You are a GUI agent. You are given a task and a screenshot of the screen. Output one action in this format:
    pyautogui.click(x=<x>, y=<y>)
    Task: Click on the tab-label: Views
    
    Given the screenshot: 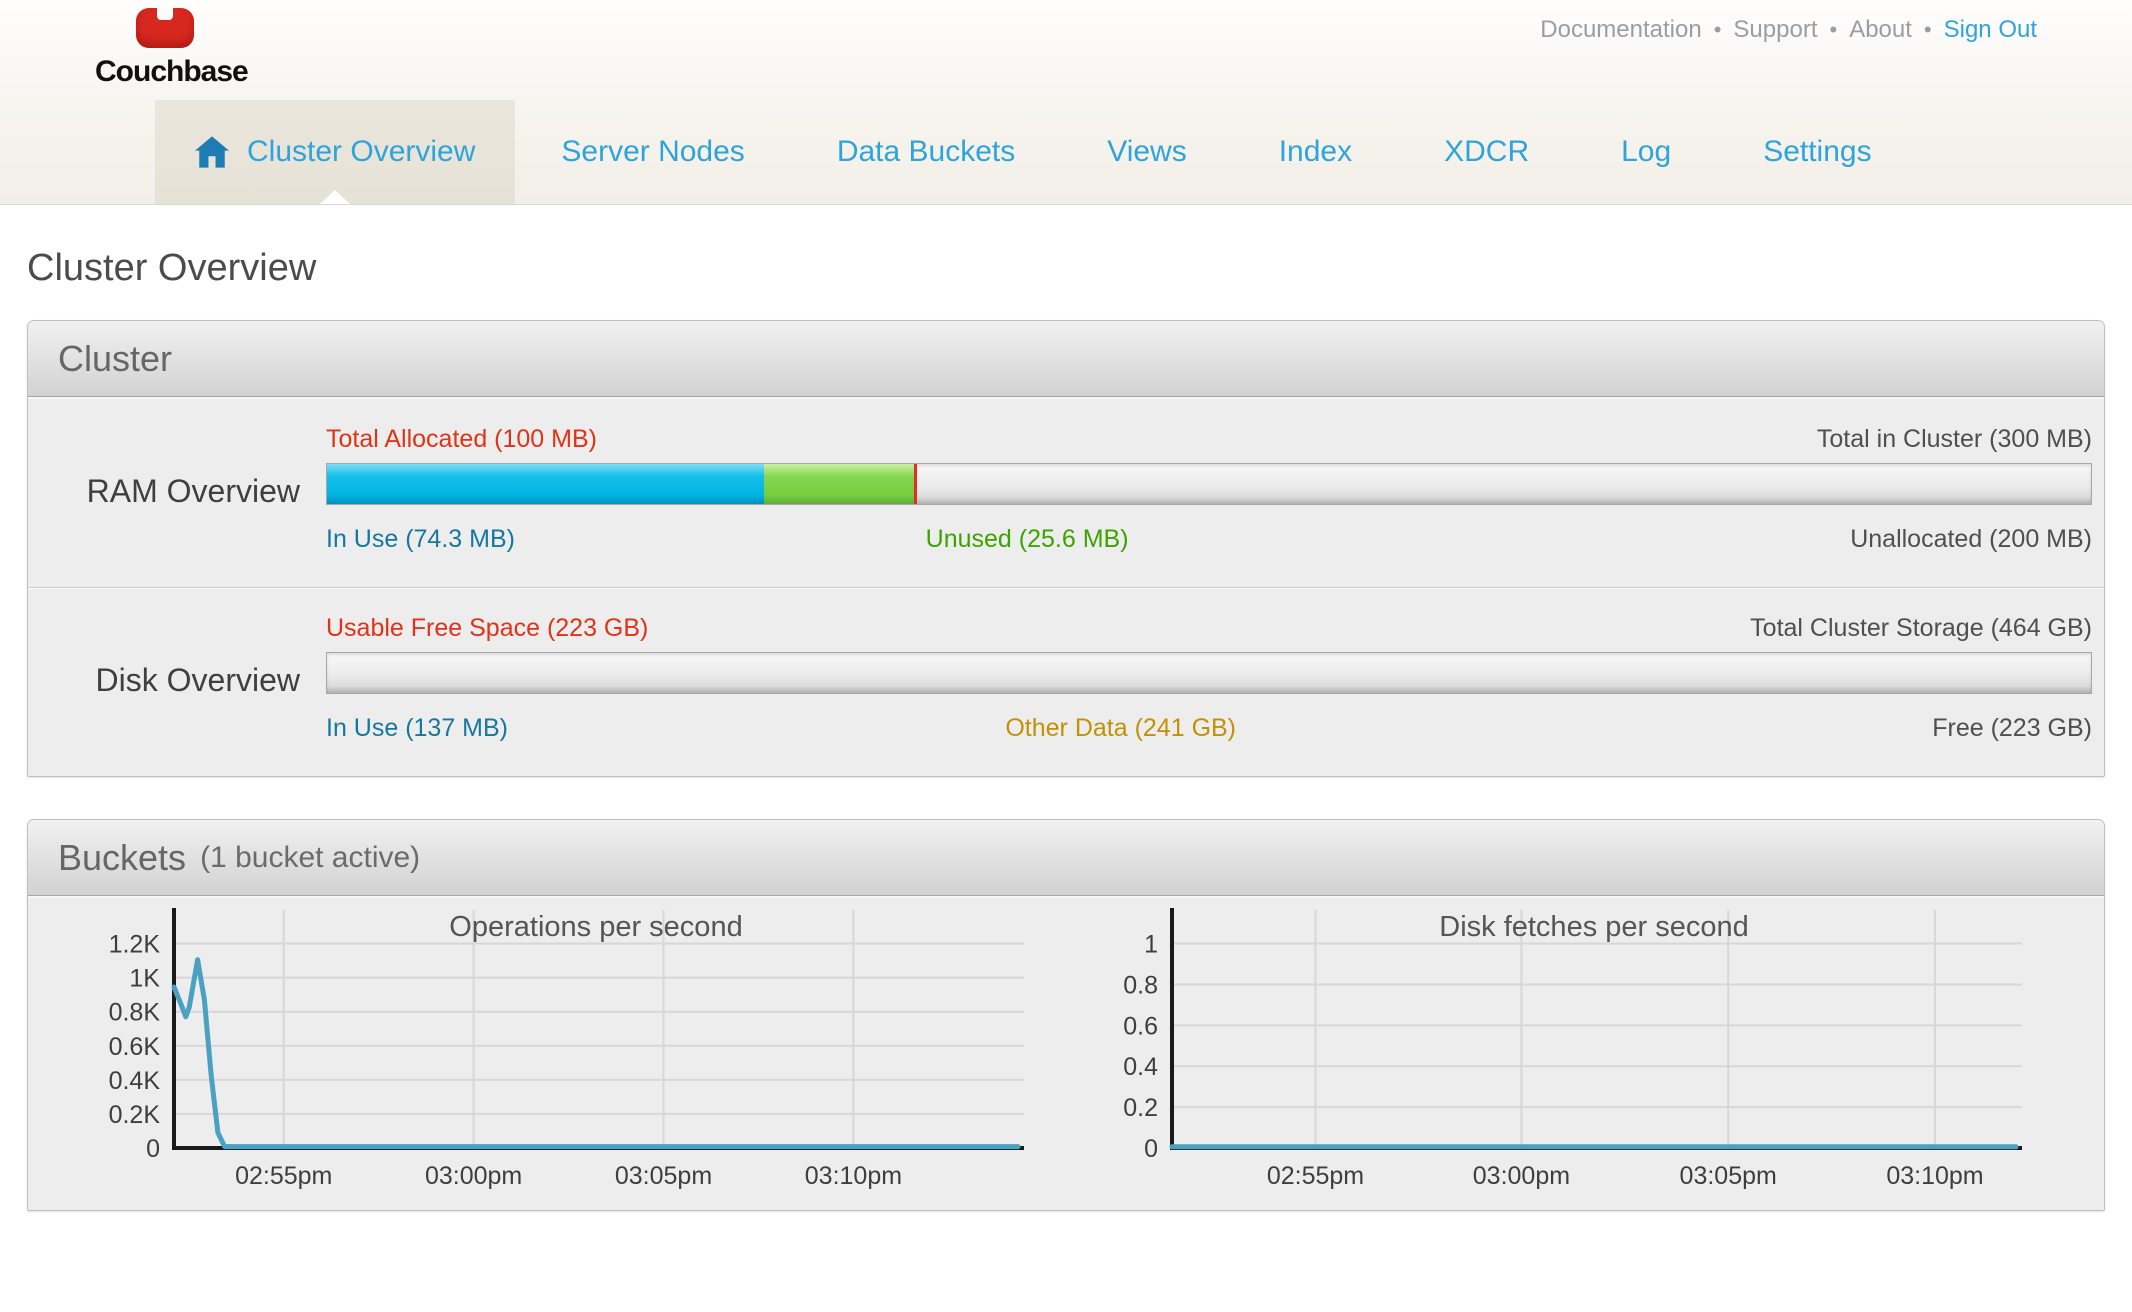 What is the action you would take?
    pyautogui.click(x=1147, y=151)
    